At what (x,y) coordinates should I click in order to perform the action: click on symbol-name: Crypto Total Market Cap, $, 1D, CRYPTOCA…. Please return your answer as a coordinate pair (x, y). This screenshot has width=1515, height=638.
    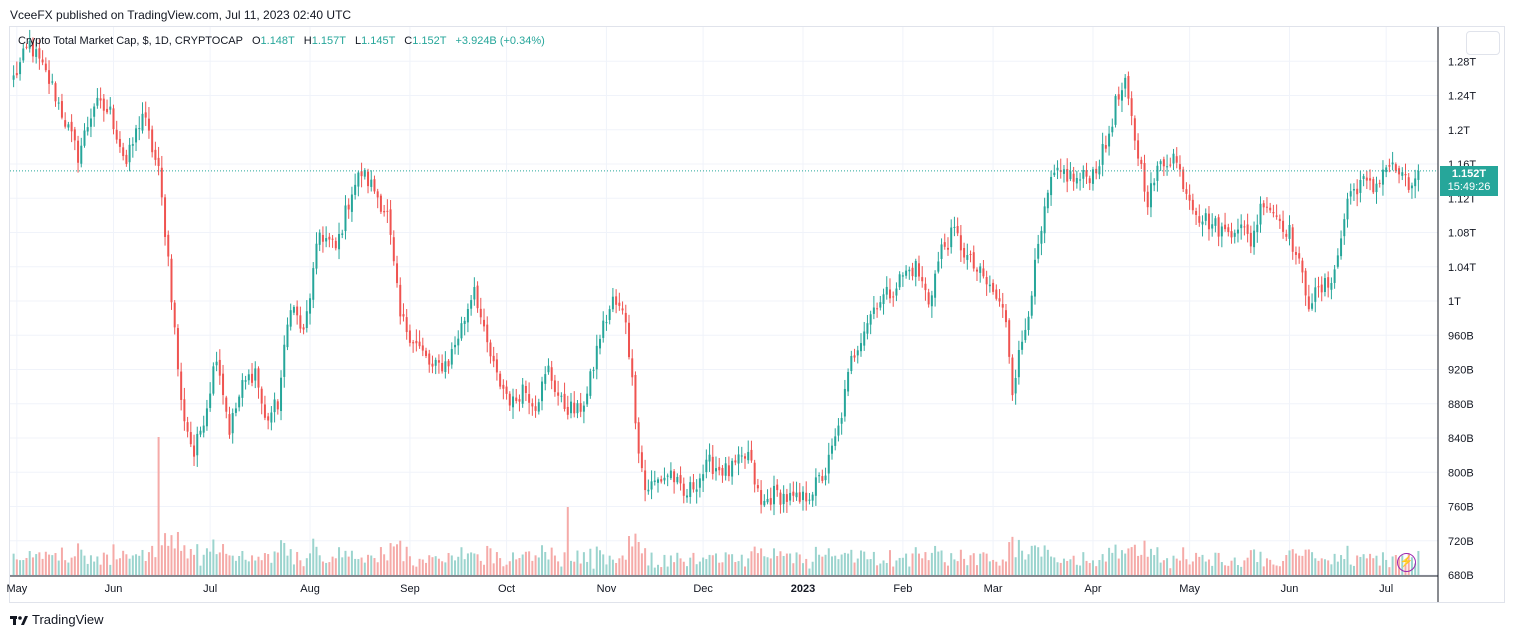
    Looking at the image, I should click on (130, 41).